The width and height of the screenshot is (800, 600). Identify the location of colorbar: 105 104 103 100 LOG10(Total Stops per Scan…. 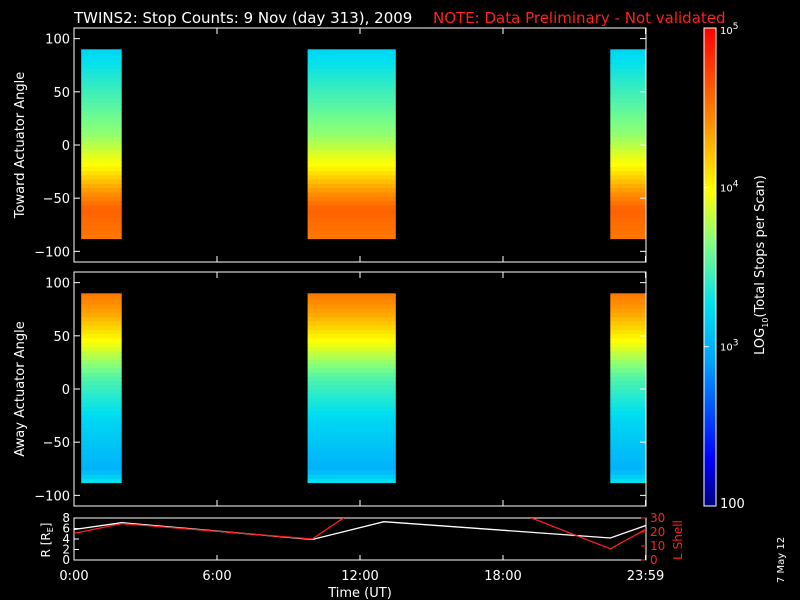
(736, 267).